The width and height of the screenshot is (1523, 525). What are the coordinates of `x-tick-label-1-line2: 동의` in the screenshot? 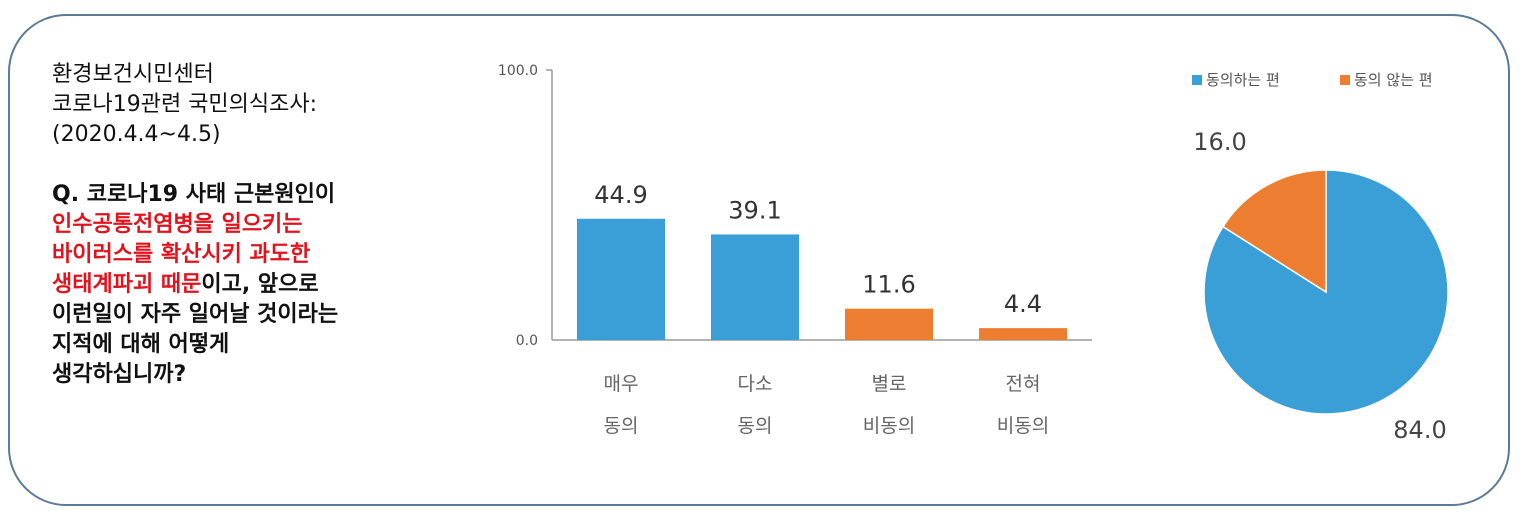 It's located at (621, 426).